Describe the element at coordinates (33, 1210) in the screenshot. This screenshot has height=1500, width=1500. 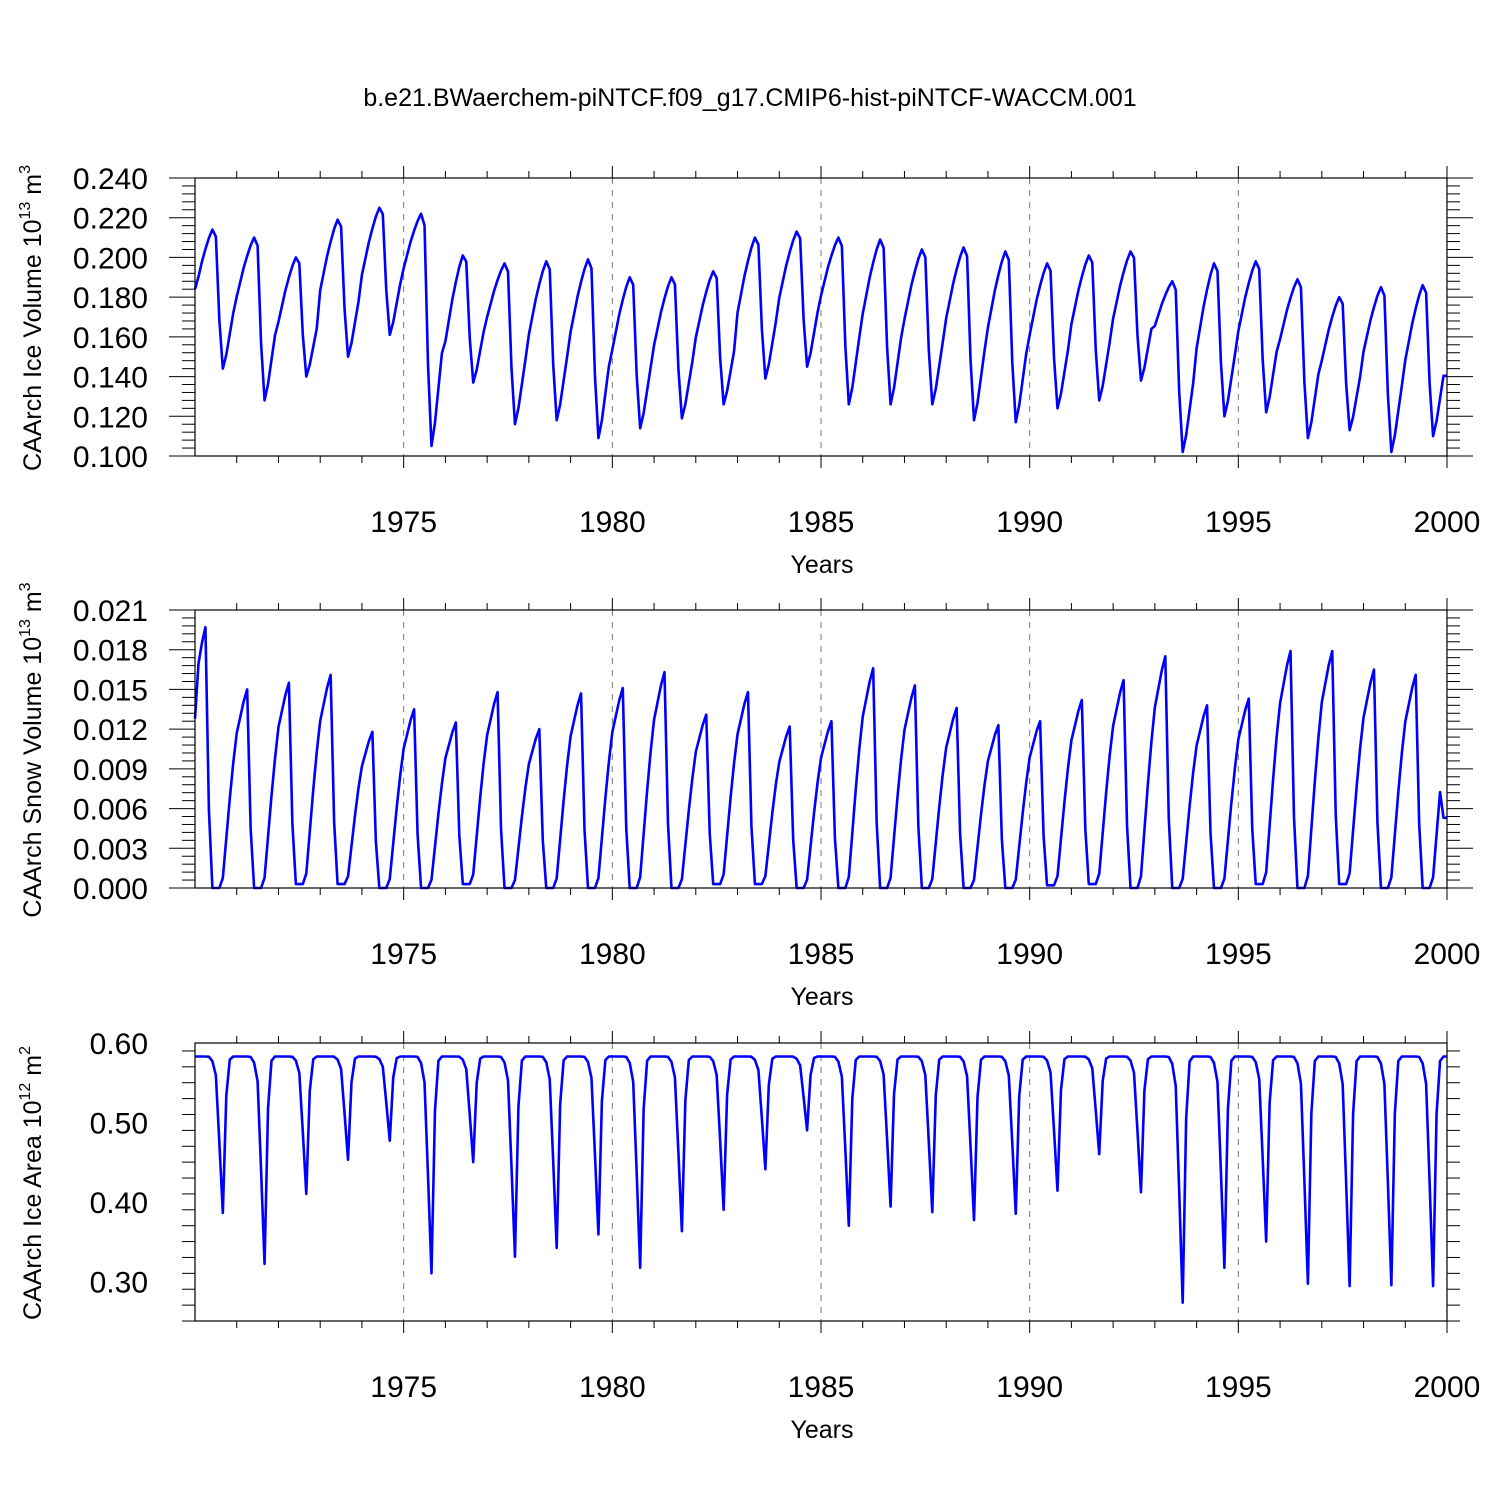
I see `y-axis-label-text: CAArch Ice Area 10` at that location.